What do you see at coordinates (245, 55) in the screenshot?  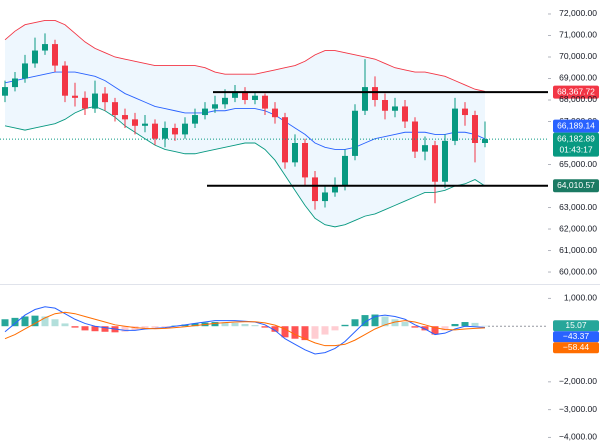 I see `band-upper` at bounding box center [245, 55].